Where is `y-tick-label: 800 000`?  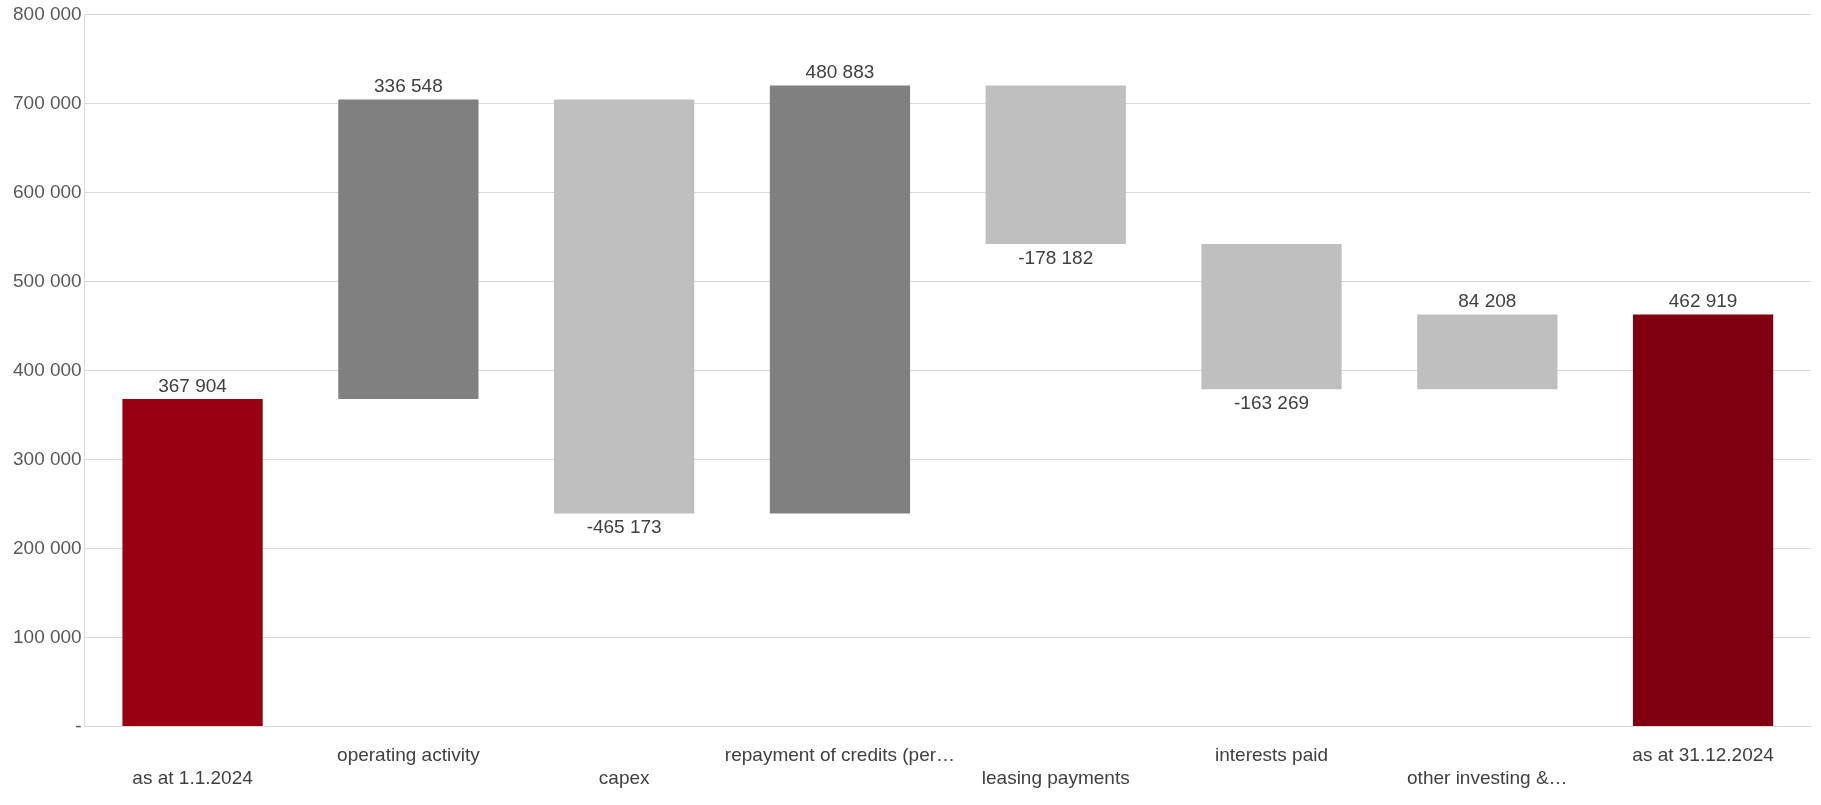
y-tick-label: 800 000 is located at coordinates (47, 13).